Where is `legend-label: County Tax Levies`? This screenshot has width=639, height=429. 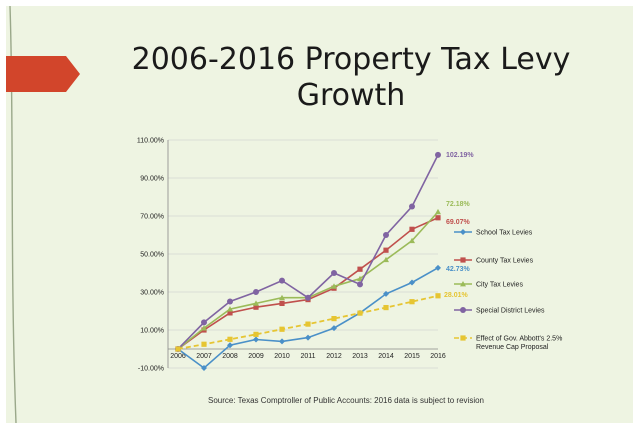 legend-label: County Tax Levies is located at coordinates (505, 261).